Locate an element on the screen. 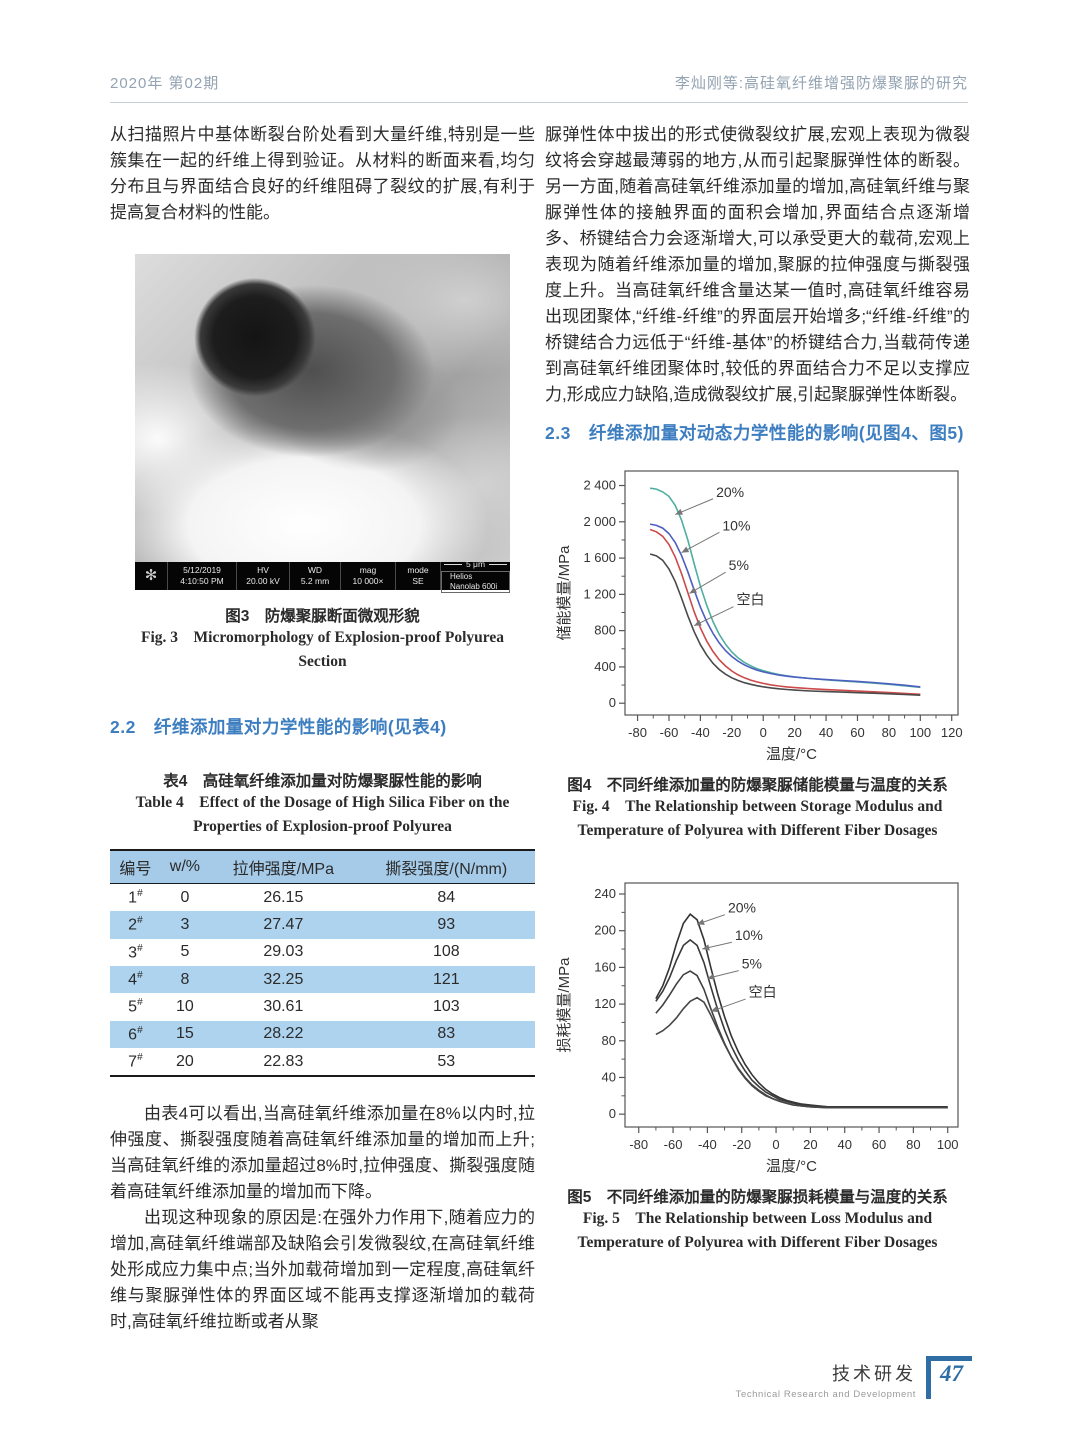 The image size is (1076, 1449). col-header-w: w/% is located at coordinates (185, 867).